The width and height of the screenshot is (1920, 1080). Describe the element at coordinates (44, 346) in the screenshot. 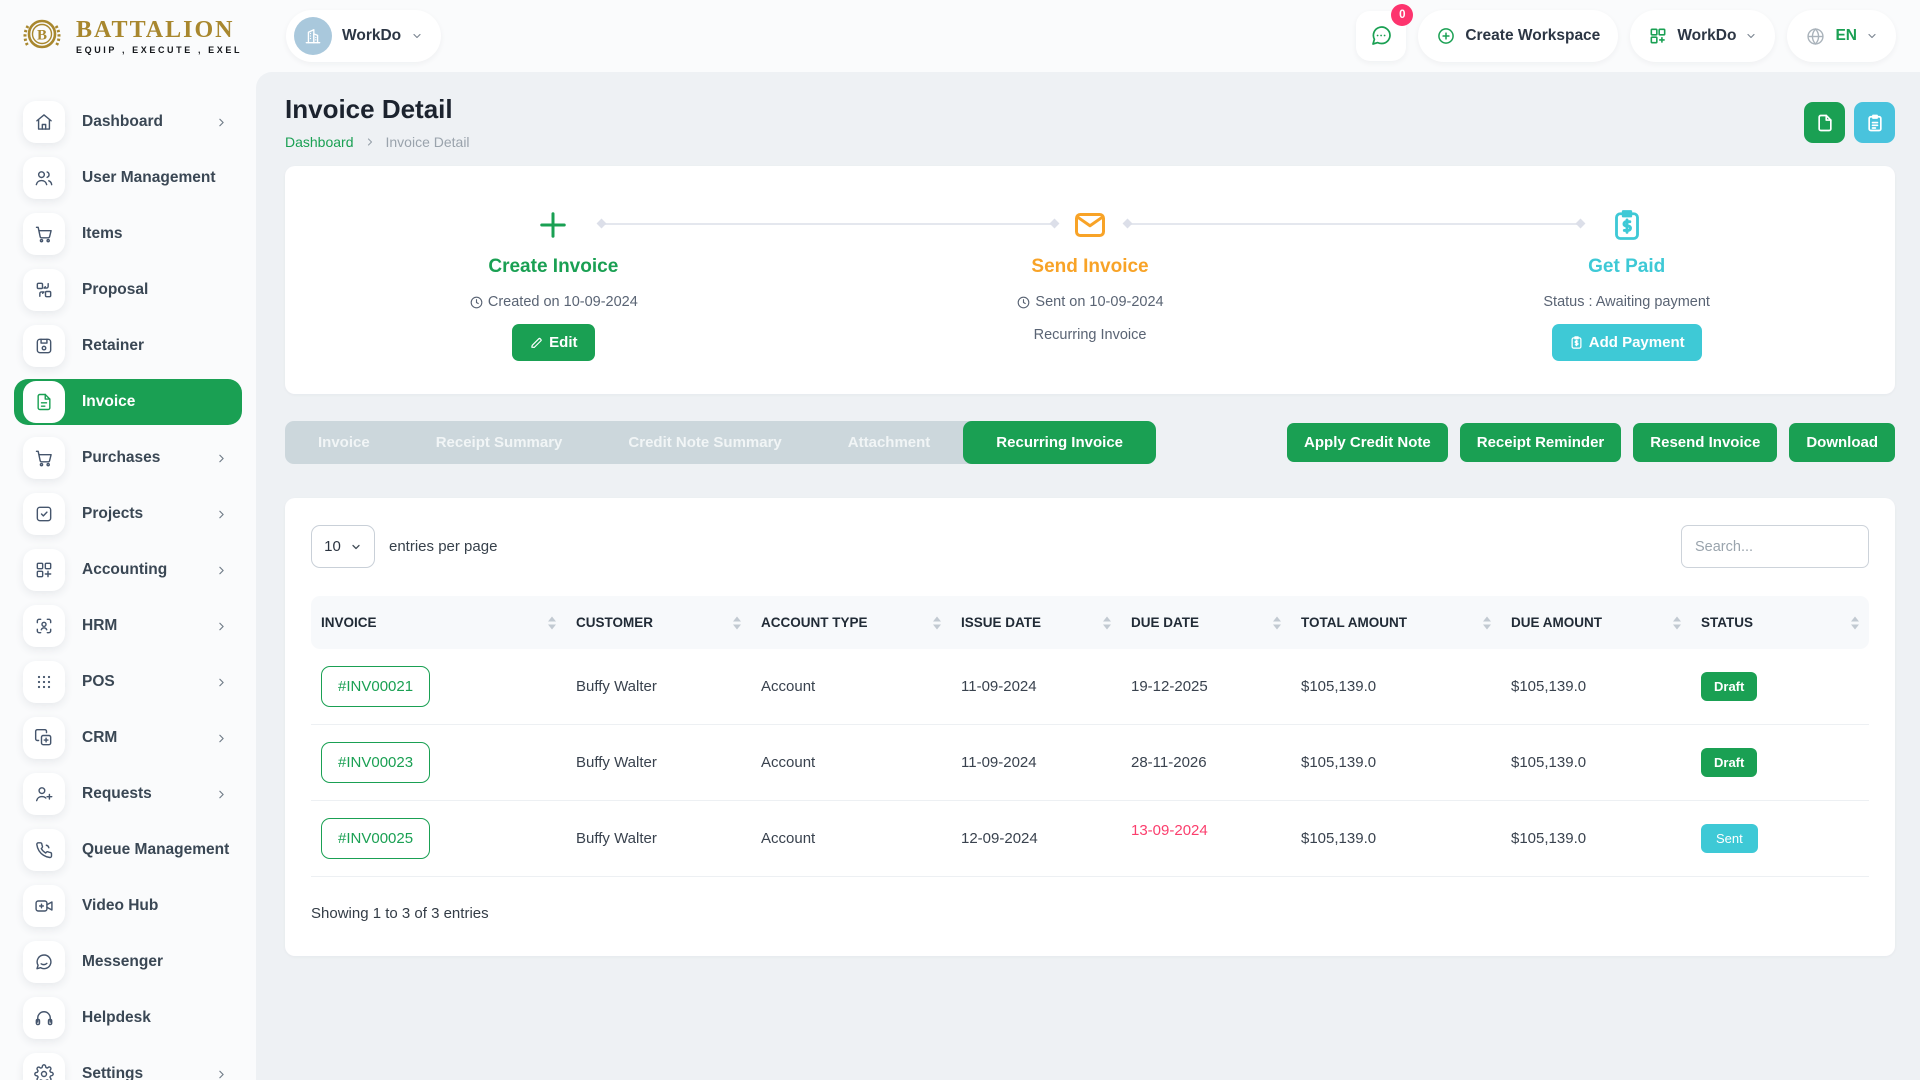

I see `retainer-icon` at that location.